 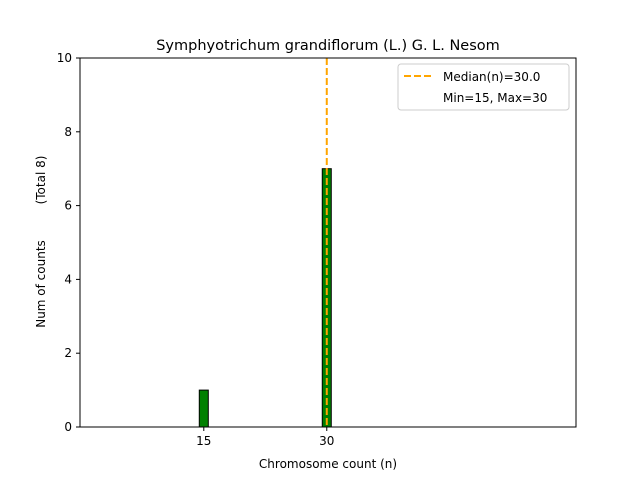 I want to click on y-tick-label: 8, so click(x=68, y=132).